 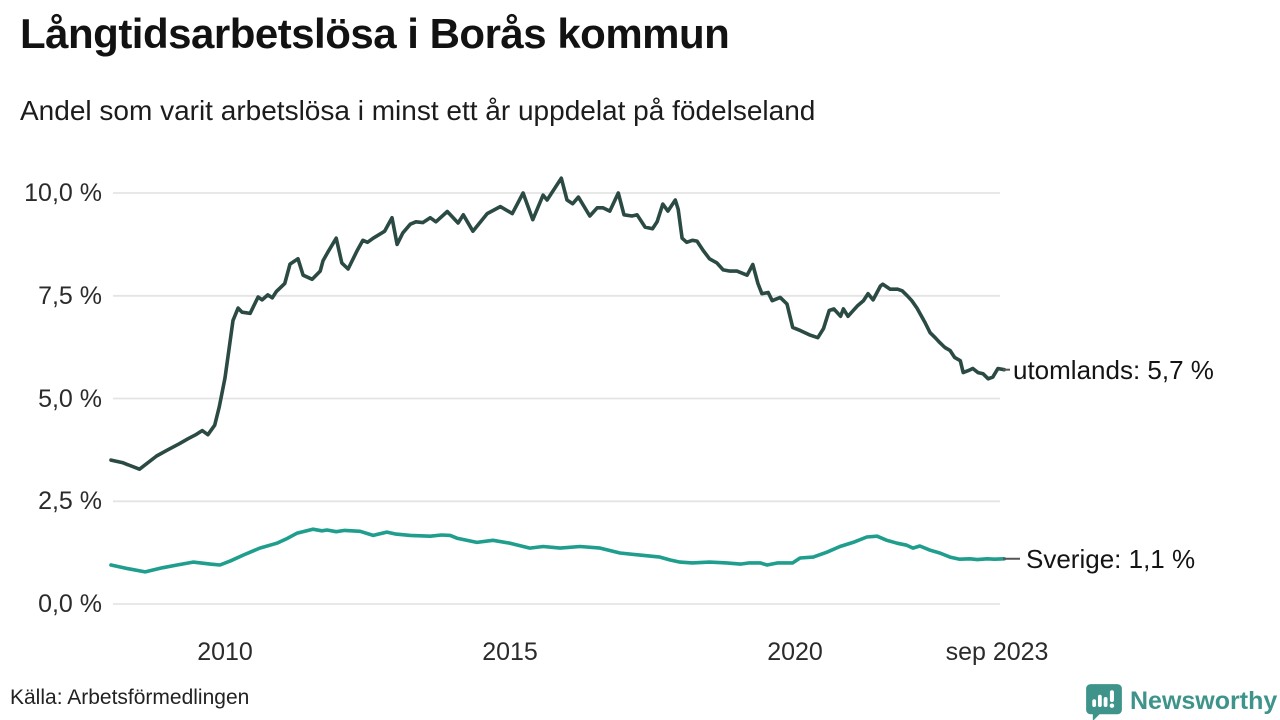 What do you see at coordinates (70, 296) in the screenshot?
I see `y-axis-tick-label: 7,5 %` at bounding box center [70, 296].